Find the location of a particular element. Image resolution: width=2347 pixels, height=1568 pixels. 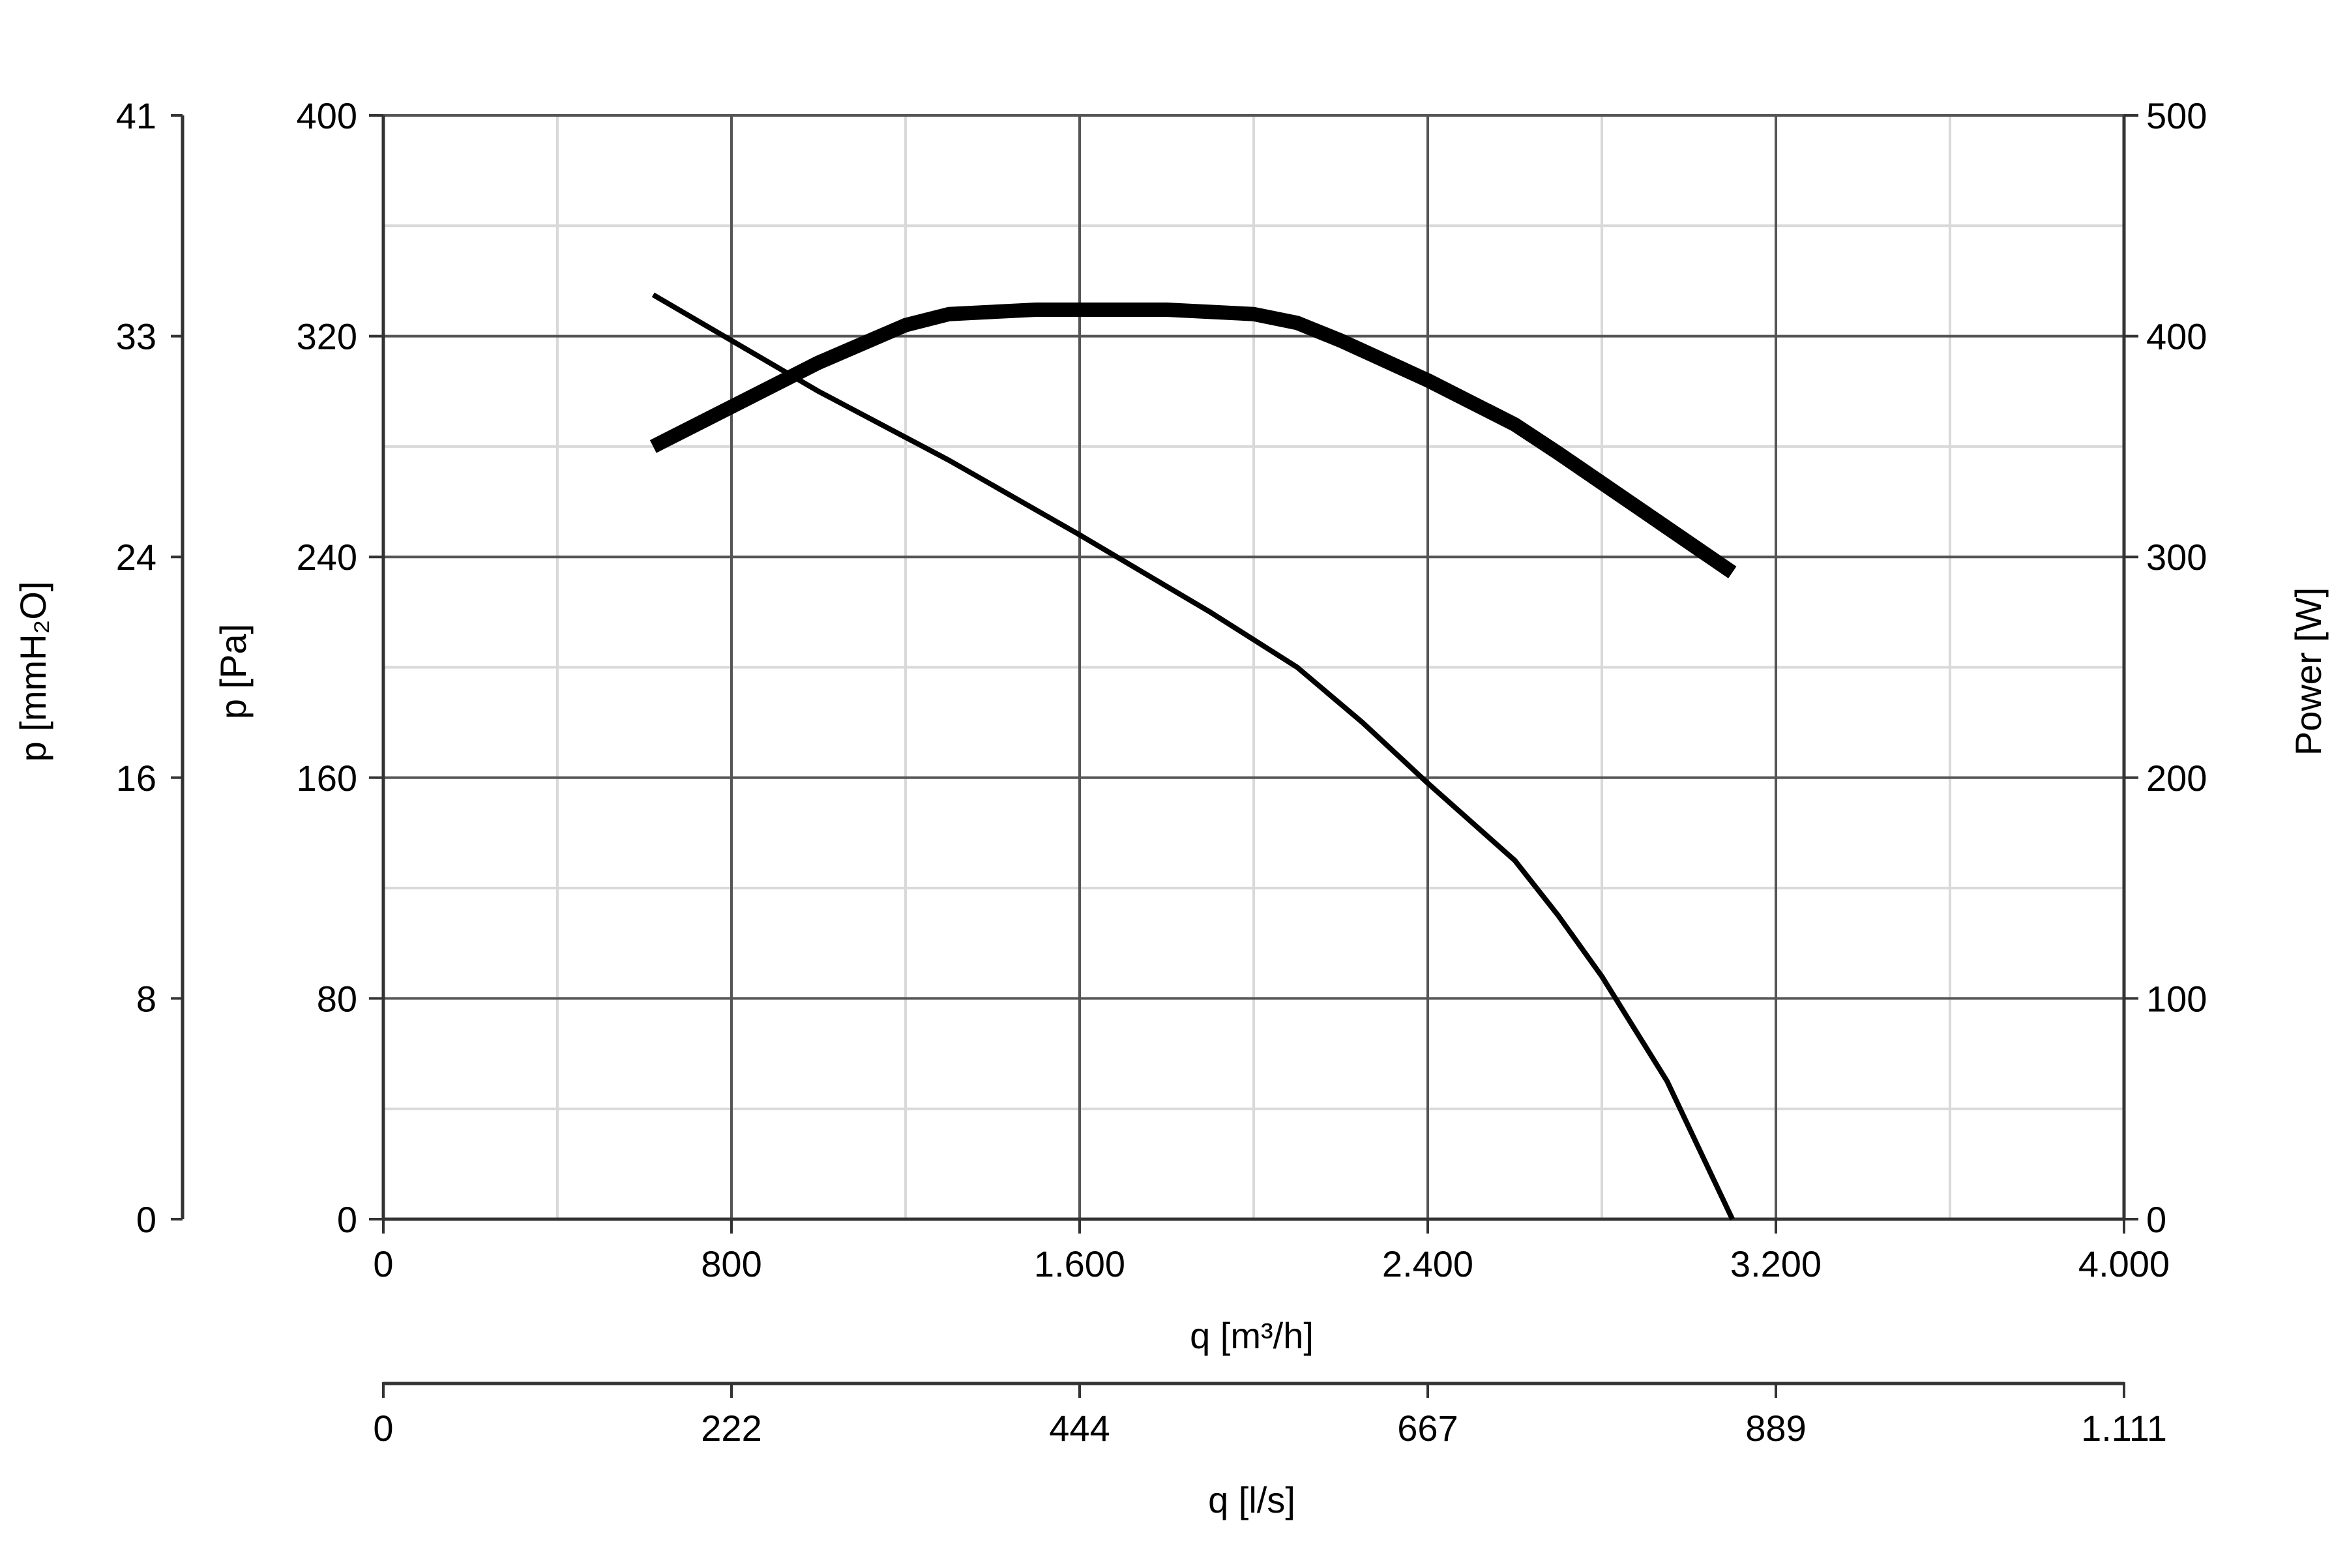

y-outer-tick-label: 41 is located at coordinates (136, 116).